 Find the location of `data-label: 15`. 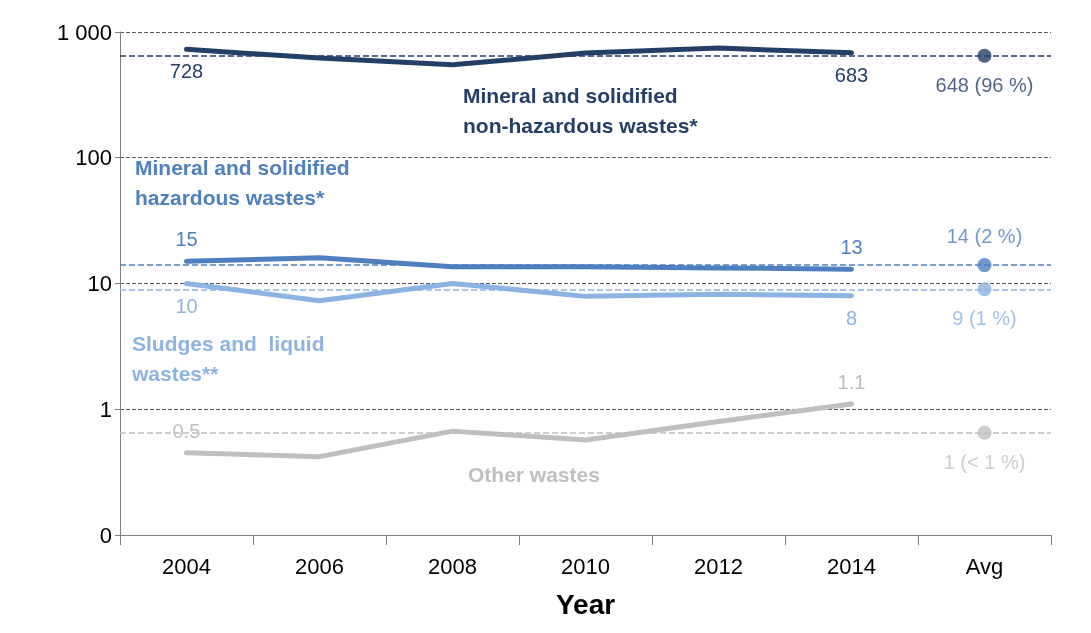

data-label: 15 is located at coordinates (186, 239).